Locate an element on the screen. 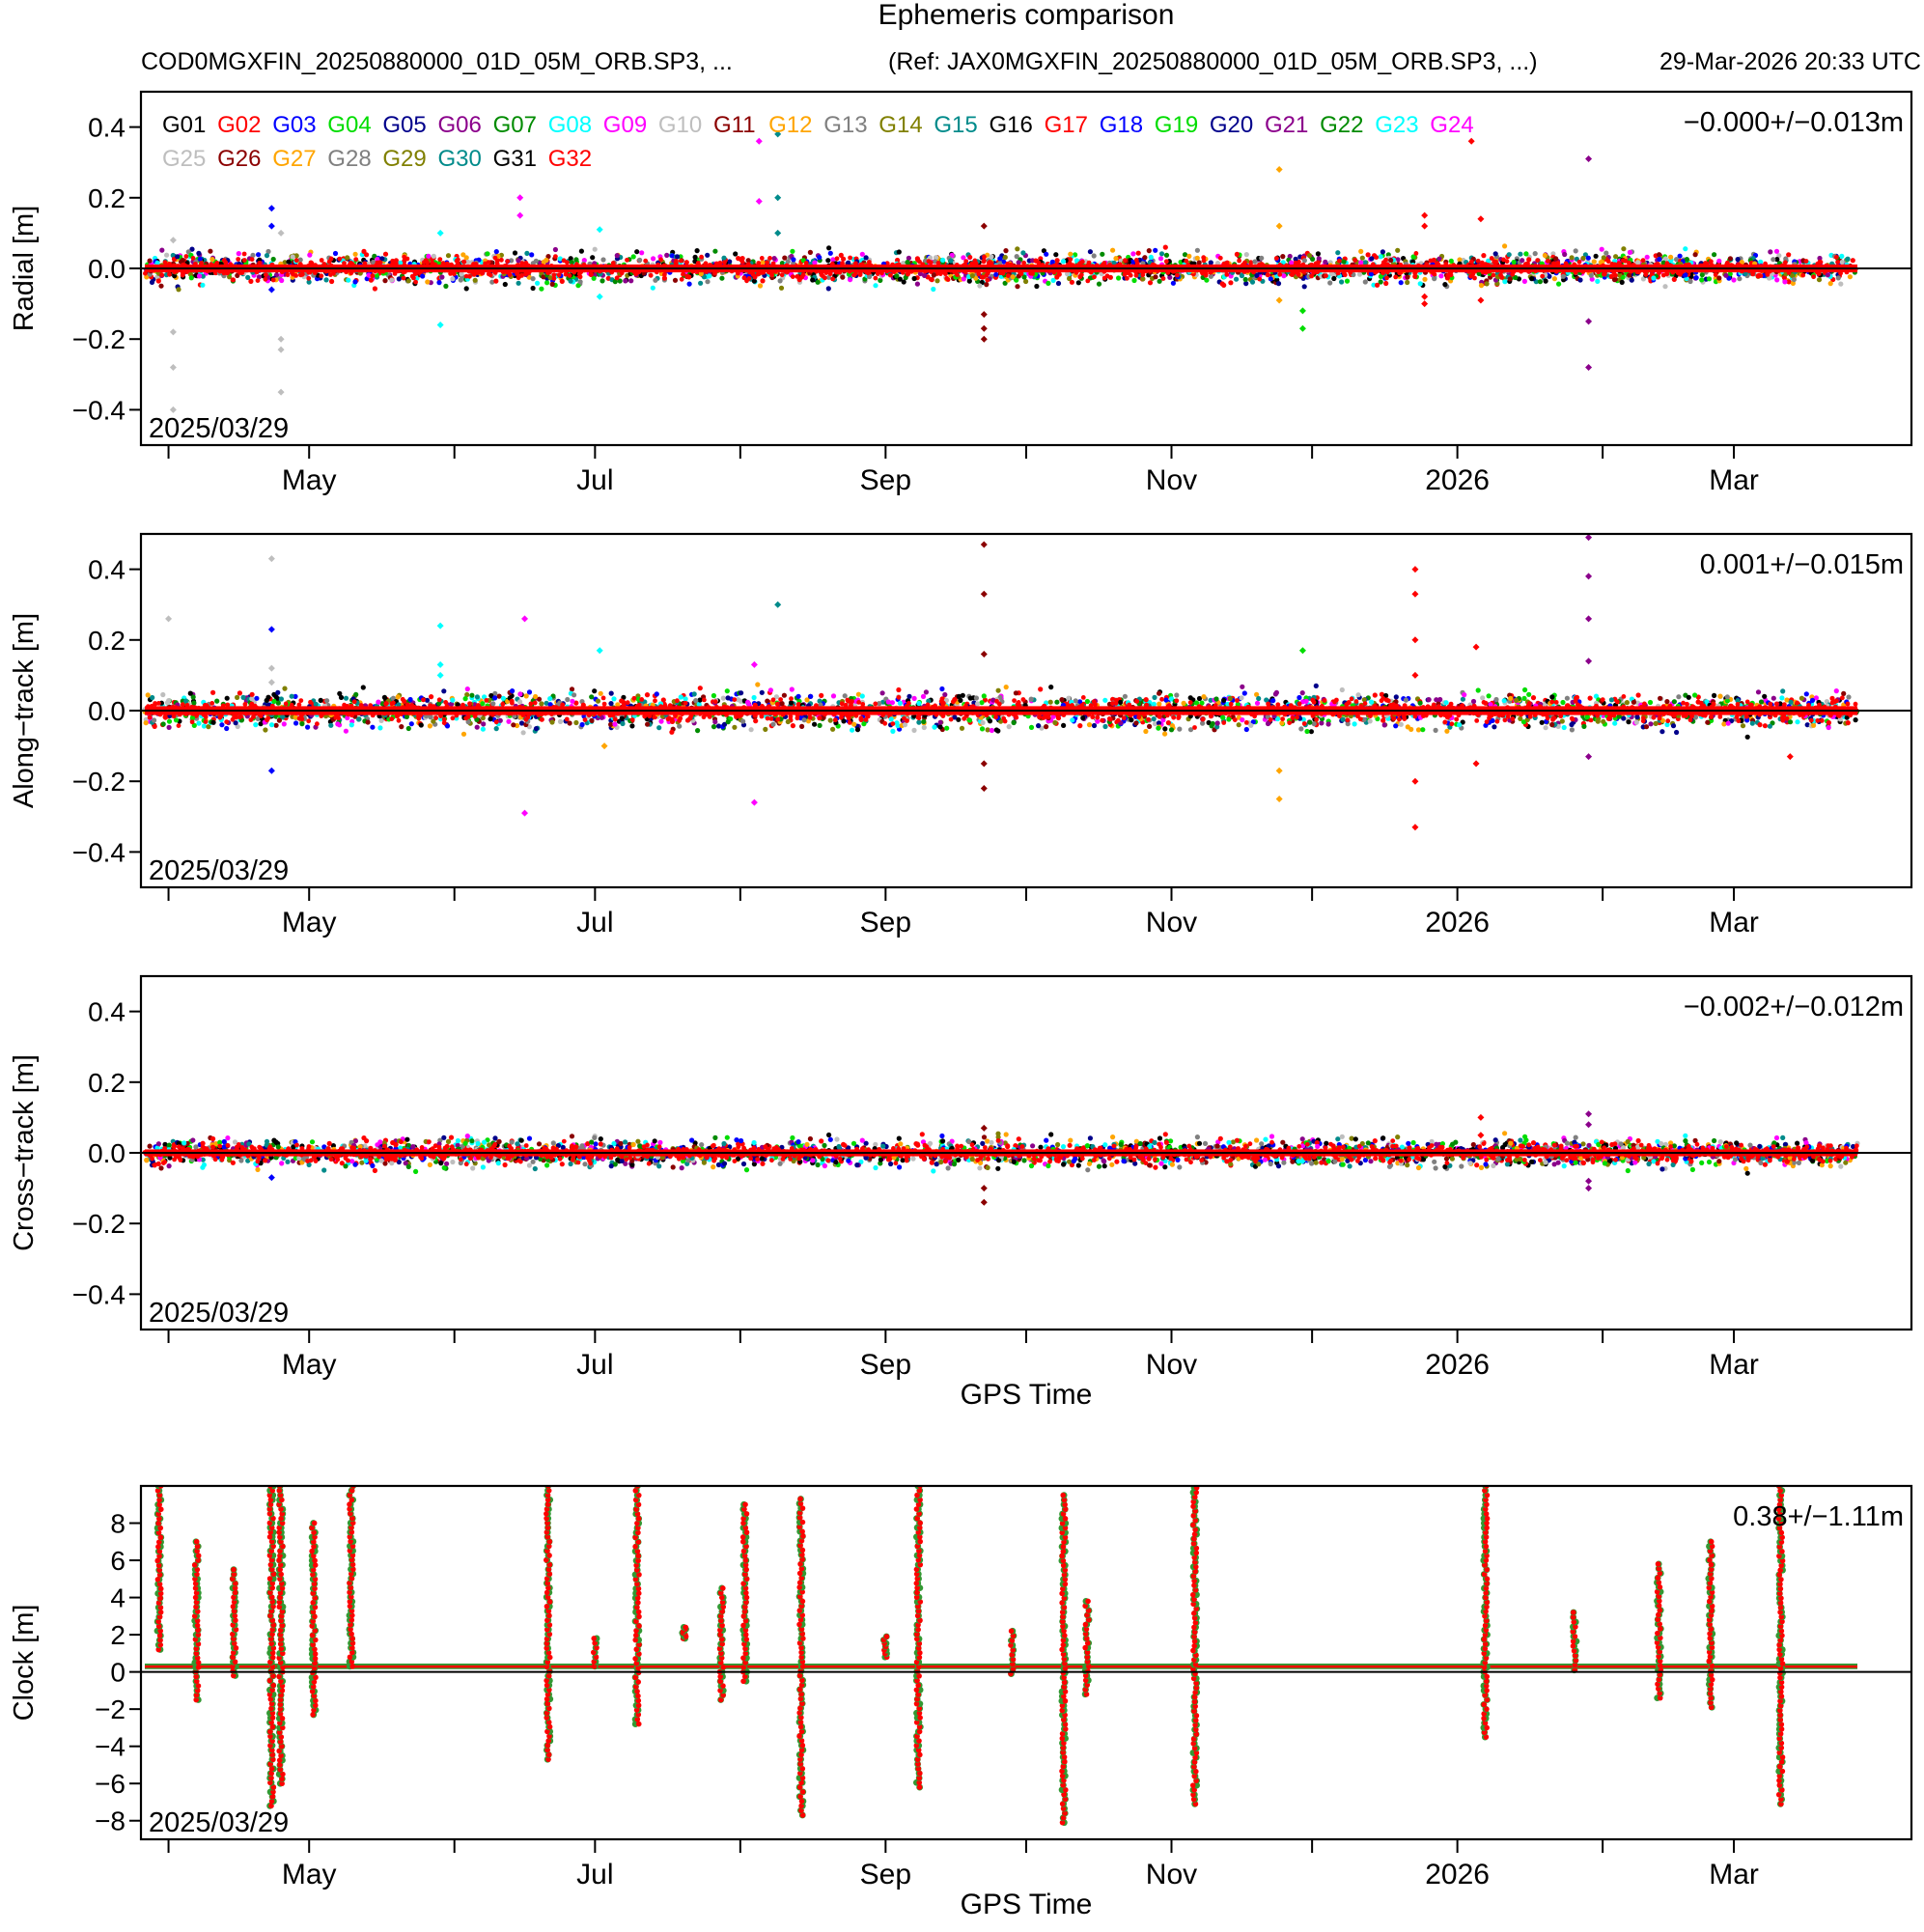  cross-outlier-g11 is located at coordinates (984, 1165).